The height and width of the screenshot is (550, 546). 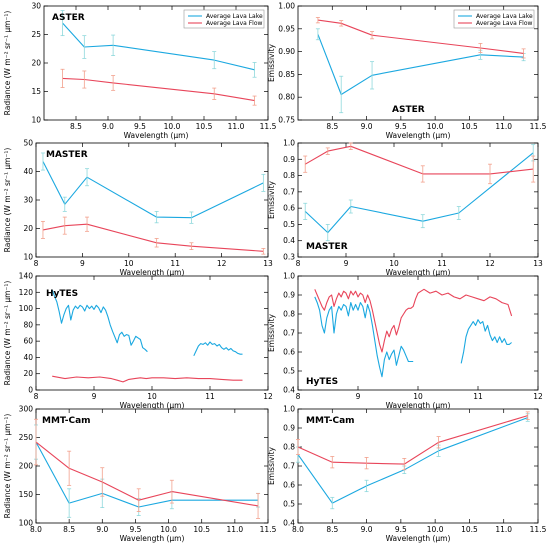 What do you see at coordinates (36, 120) in the screenshot?
I see `y-tick-label: 10` at bounding box center [36, 120].